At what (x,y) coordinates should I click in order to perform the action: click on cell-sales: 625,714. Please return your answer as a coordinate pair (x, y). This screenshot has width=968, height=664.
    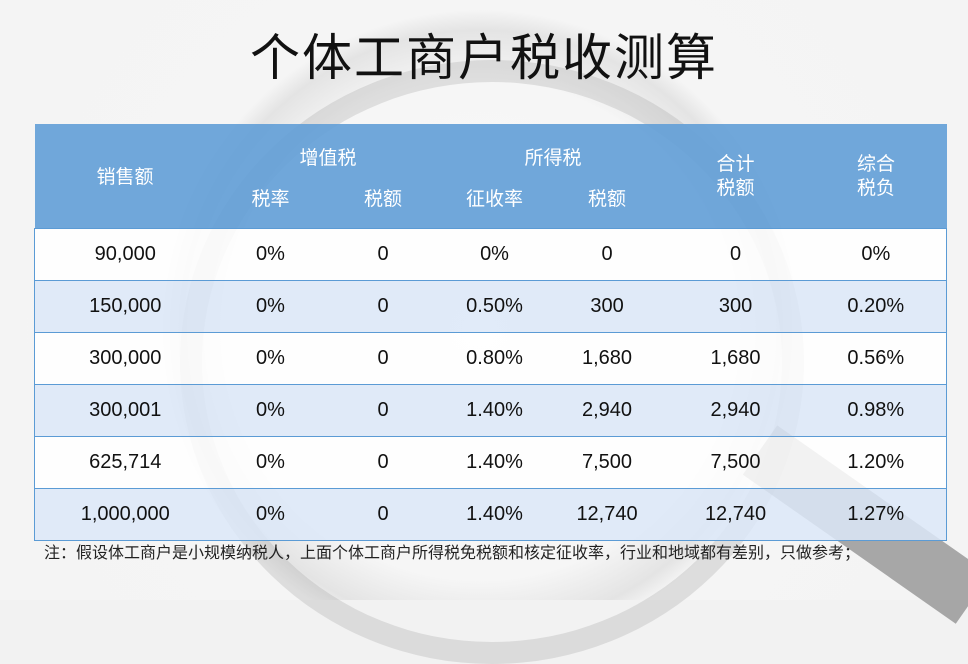
    Looking at the image, I should click on (125, 462).